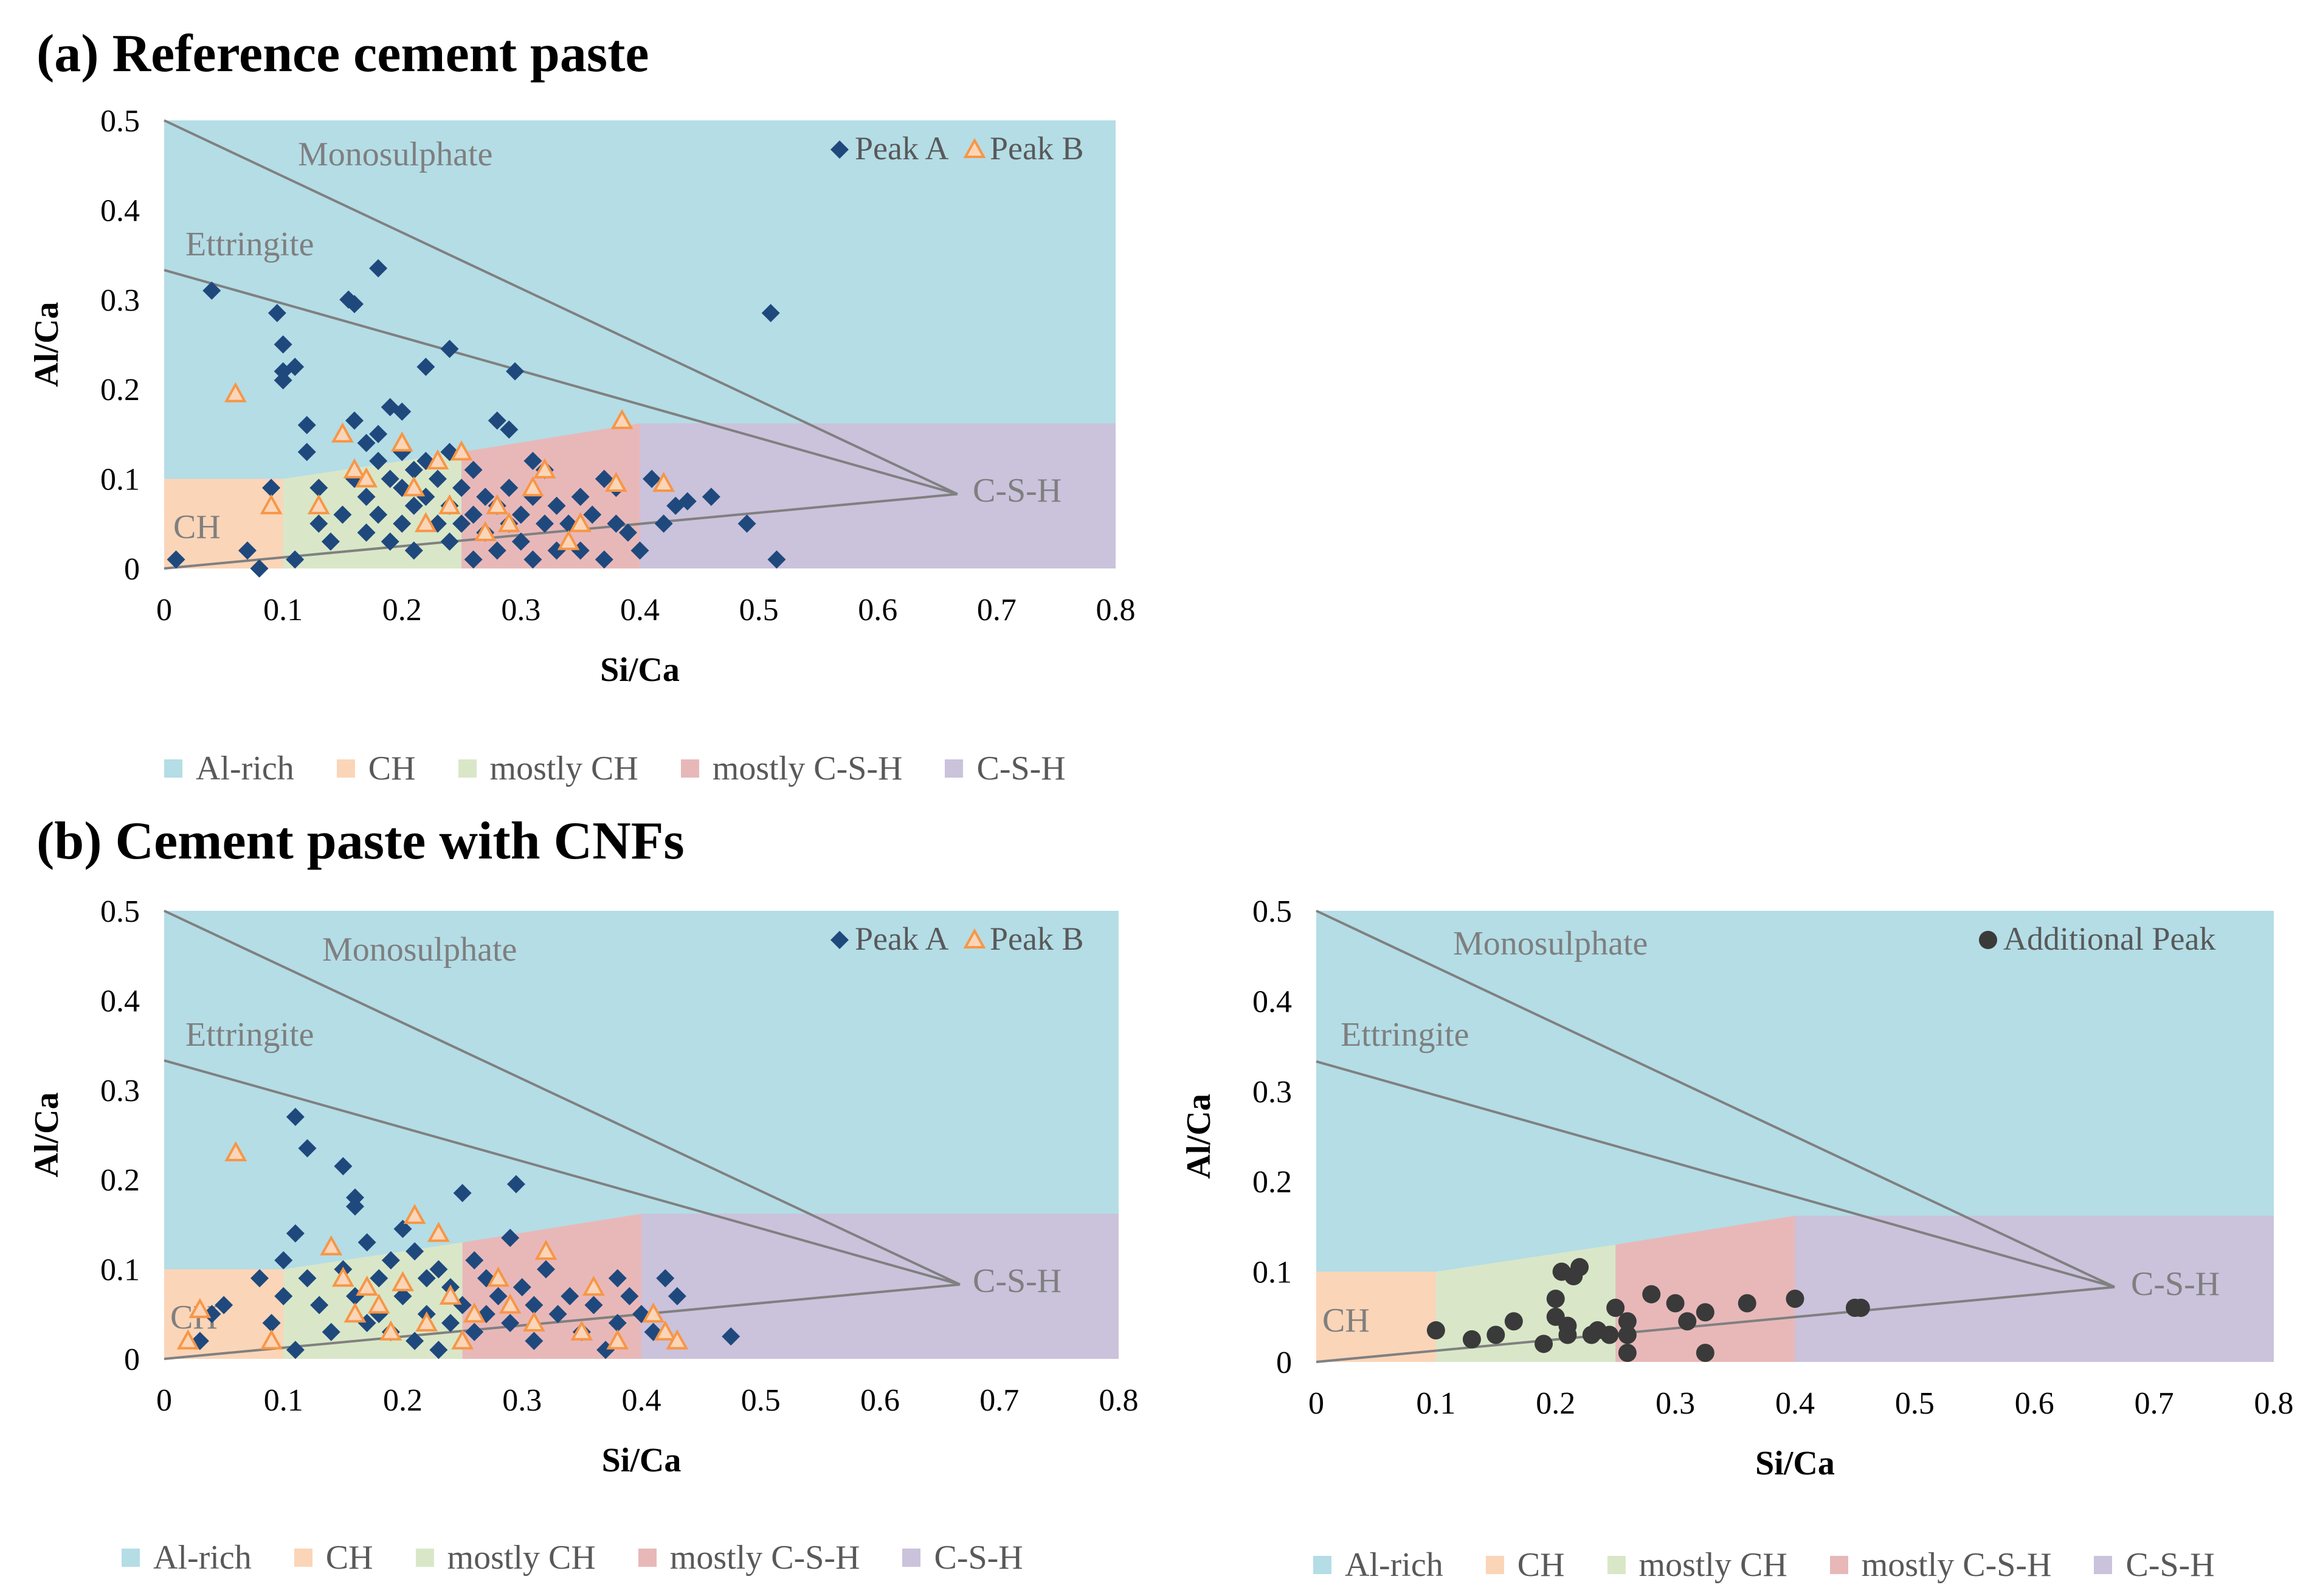  Describe the element at coordinates (548, 768) in the screenshot. I see `legend-item-mostly-ch: mostly CH` at that location.